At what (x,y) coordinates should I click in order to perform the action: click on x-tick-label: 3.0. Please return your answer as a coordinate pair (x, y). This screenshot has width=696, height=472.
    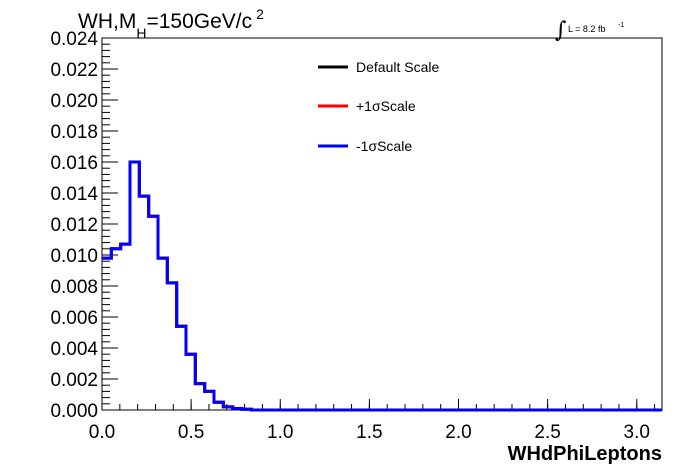
    Looking at the image, I should click on (637, 432).